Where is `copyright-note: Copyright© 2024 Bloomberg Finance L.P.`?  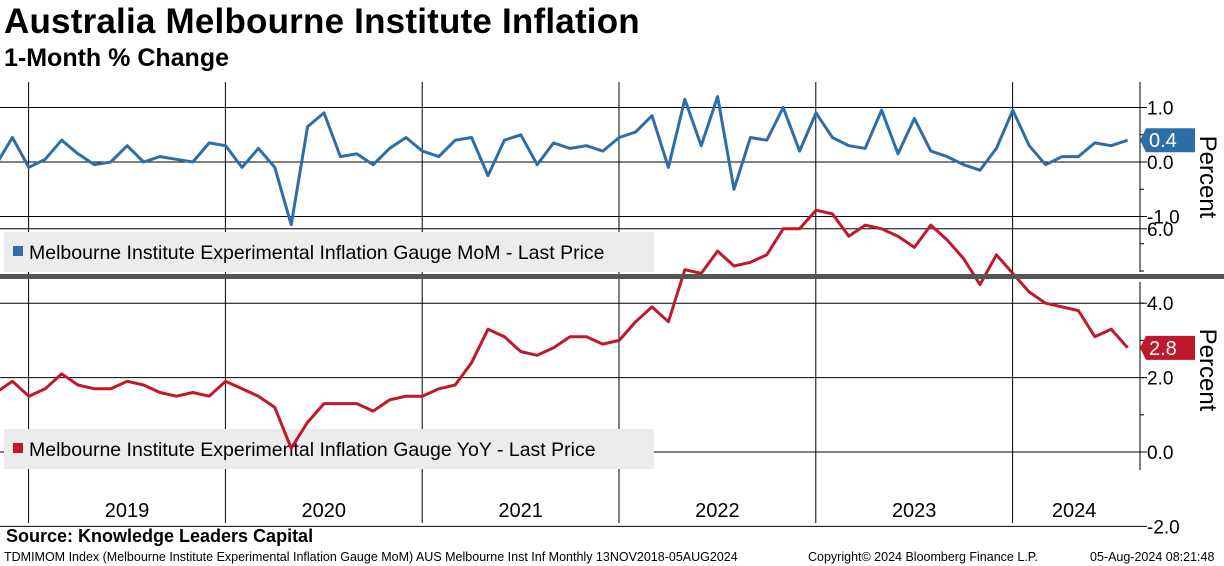 copyright-note: Copyright© 2024 Bloomberg Finance L.P. is located at coordinates (923, 557).